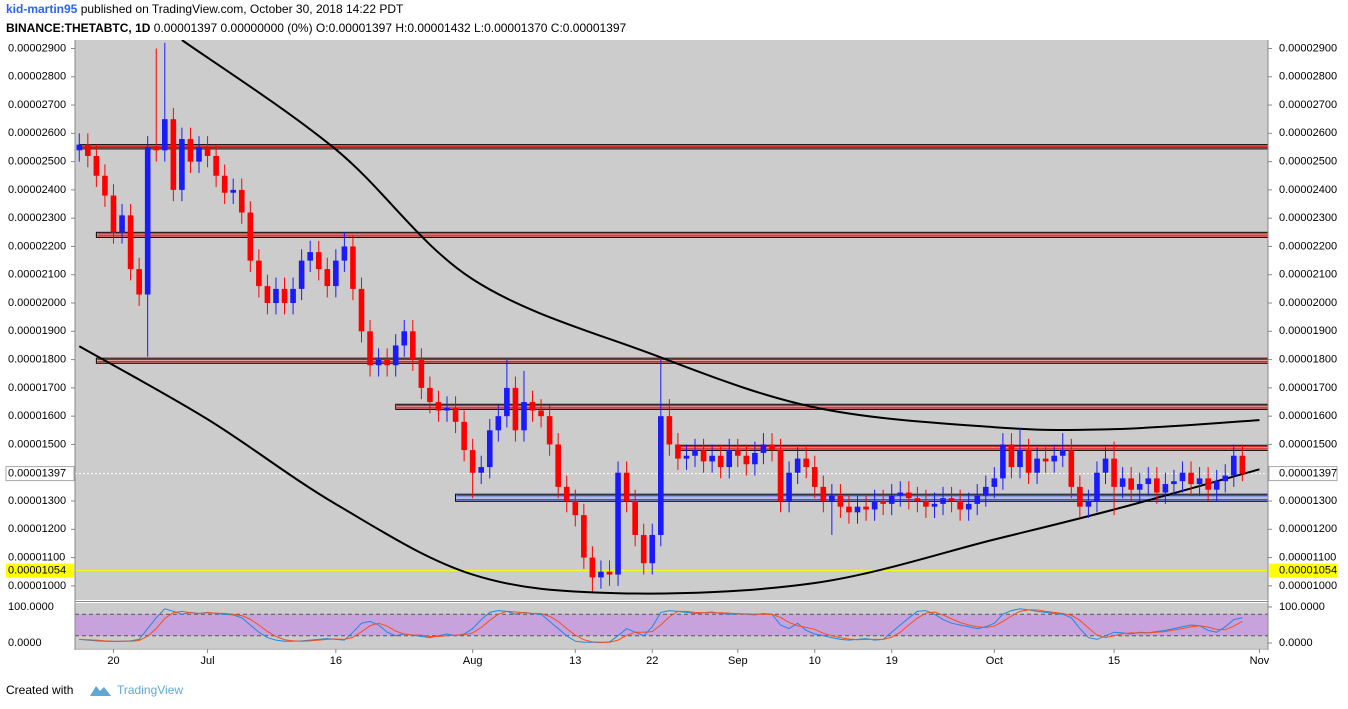 The height and width of the screenshot is (709, 1348). What do you see at coordinates (1308, 360) in the screenshot?
I see `y-tick-label-right: 0.00001800` at bounding box center [1308, 360].